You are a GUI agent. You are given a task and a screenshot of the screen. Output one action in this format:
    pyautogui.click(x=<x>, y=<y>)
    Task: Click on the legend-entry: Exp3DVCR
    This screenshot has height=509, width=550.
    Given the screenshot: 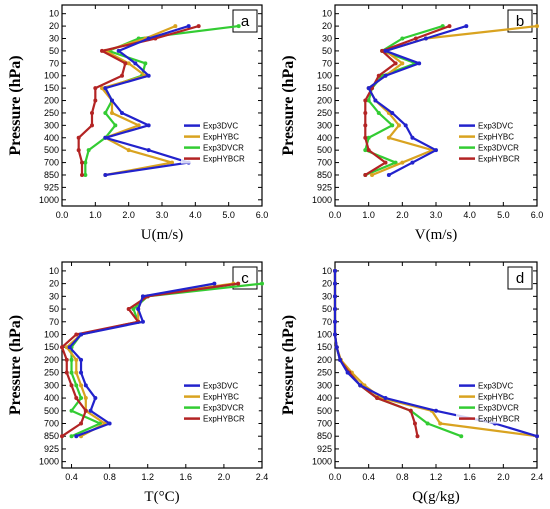 What is the action you would take?
    pyautogui.click(x=498, y=408)
    